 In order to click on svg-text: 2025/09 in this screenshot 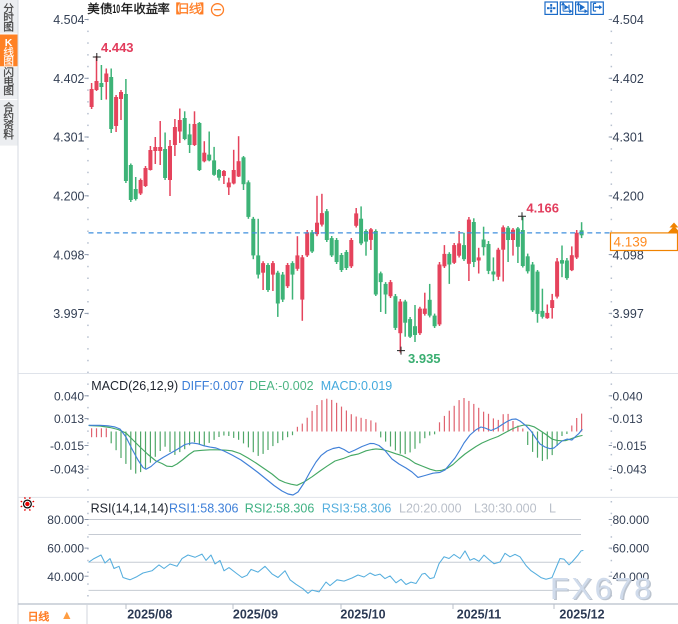, I will do `click(255, 615)`.